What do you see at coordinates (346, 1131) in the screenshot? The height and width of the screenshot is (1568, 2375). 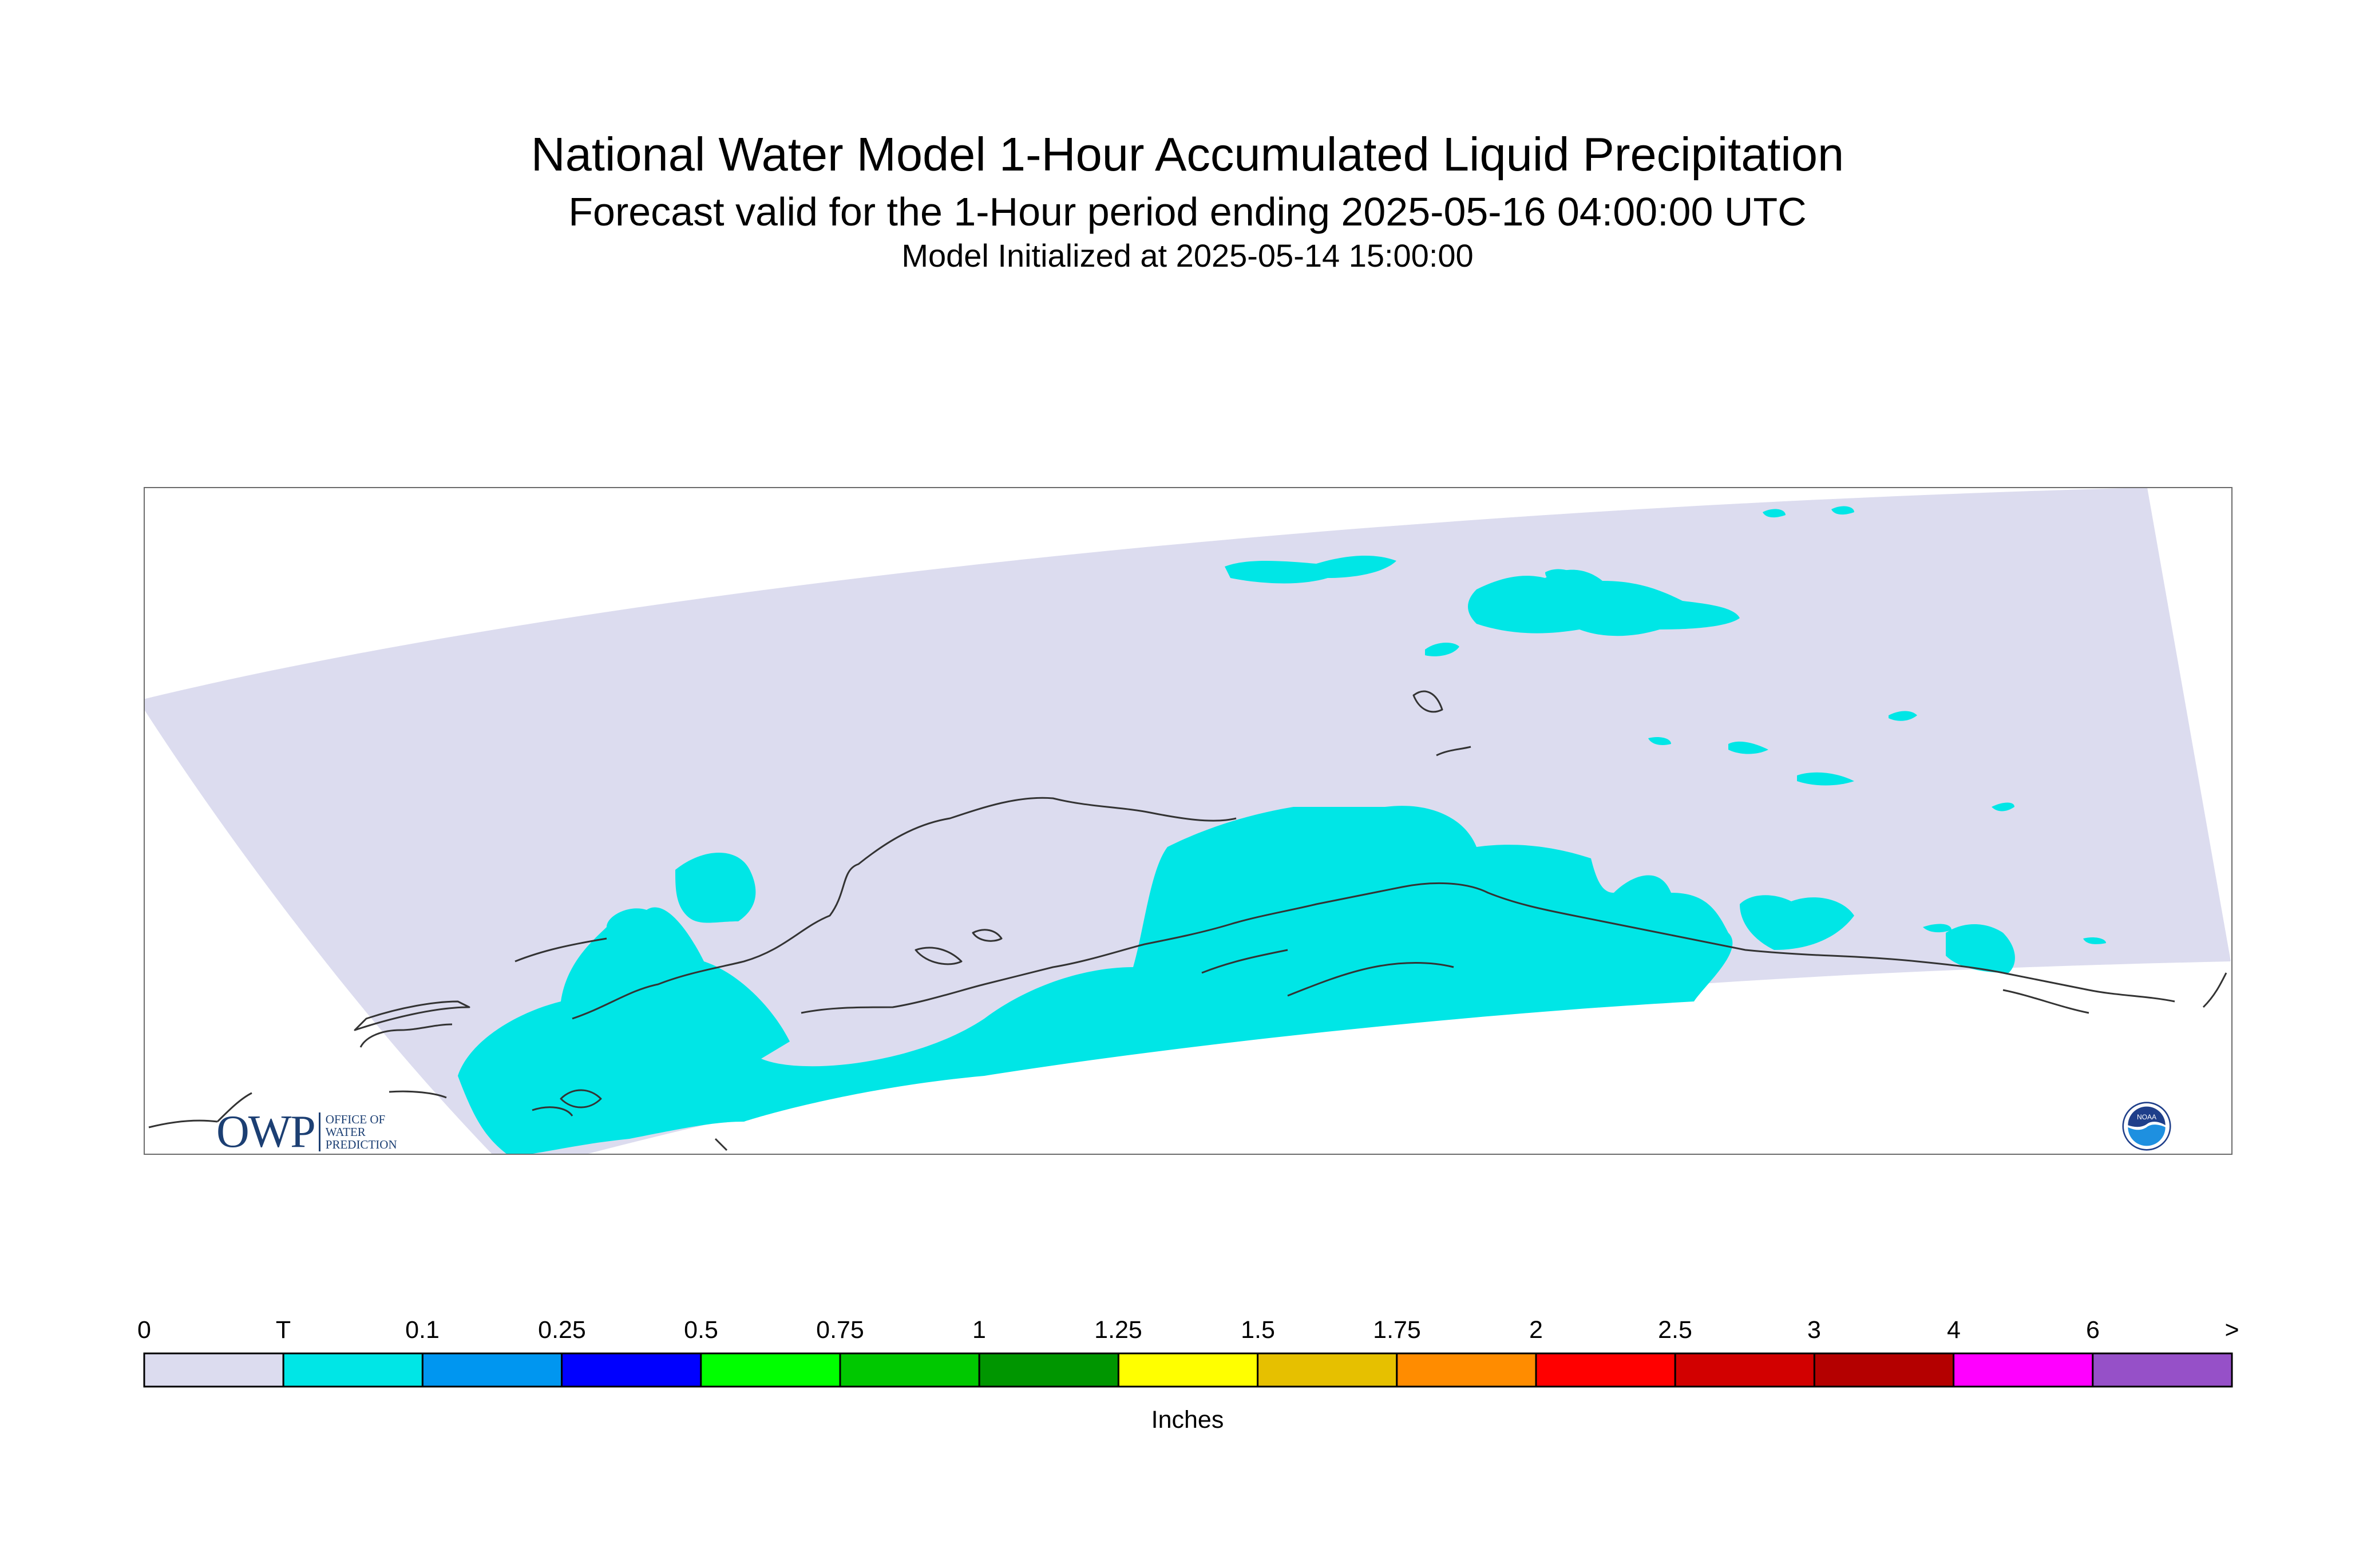 I see `owp-logo-line-2: Water` at bounding box center [346, 1131].